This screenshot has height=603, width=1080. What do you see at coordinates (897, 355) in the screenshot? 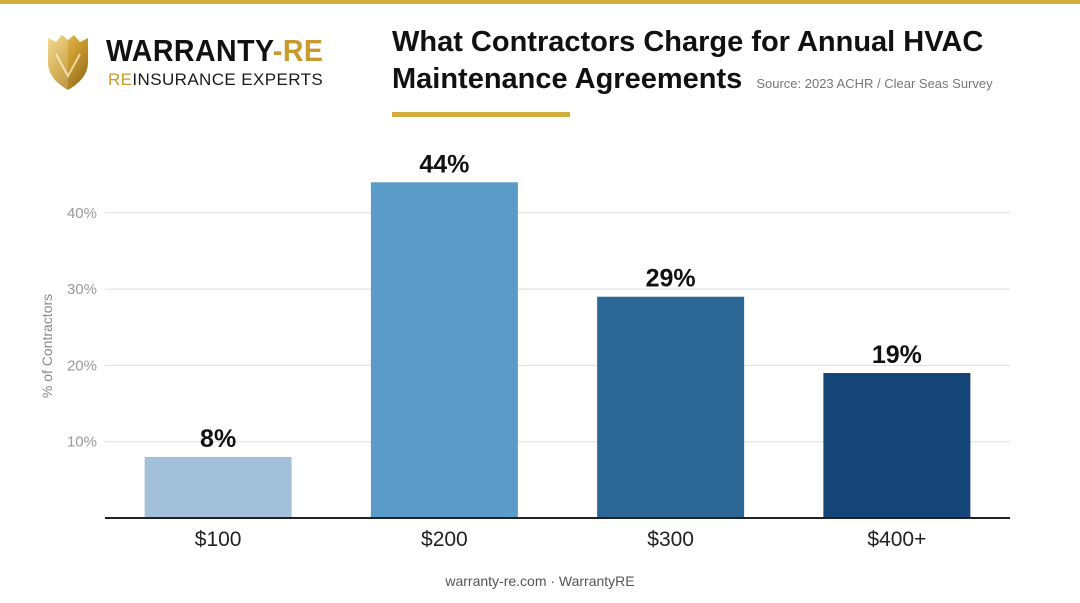
I see `bar-value-label: 19%` at bounding box center [897, 355].